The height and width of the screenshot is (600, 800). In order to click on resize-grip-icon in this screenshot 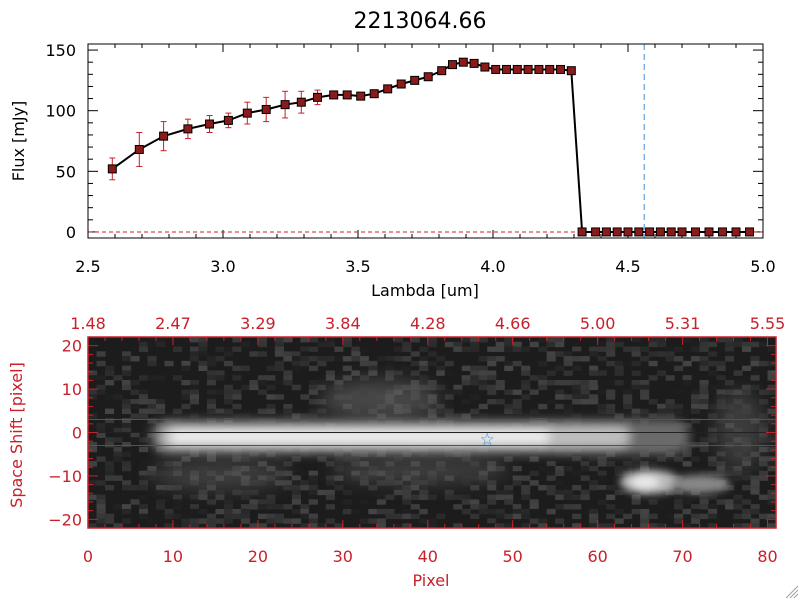, I will do `click(792, 592)`.